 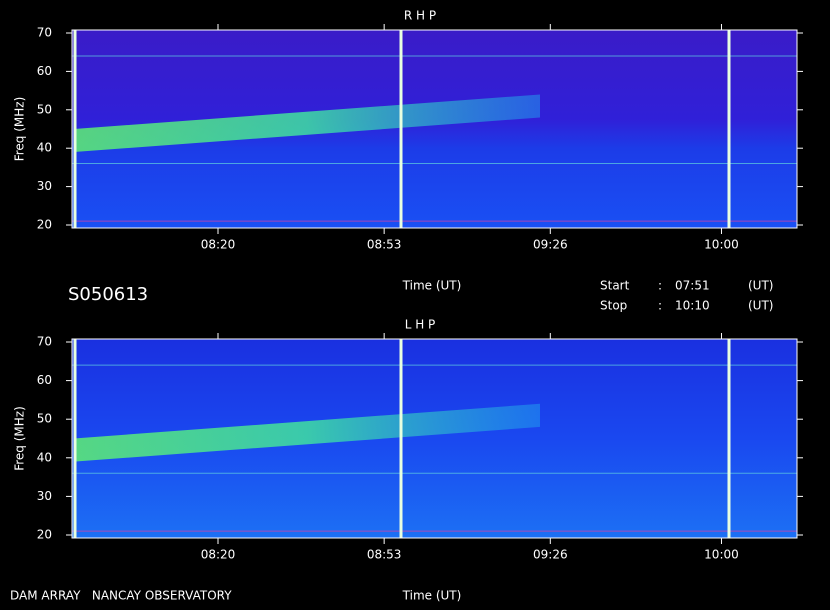 I want to click on stop-unit: (UT), so click(x=760, y=306).